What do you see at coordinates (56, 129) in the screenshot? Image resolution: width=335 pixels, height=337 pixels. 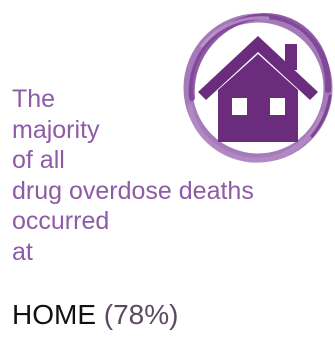 I see `headline-line: majority` at bounding box center [56, 129].